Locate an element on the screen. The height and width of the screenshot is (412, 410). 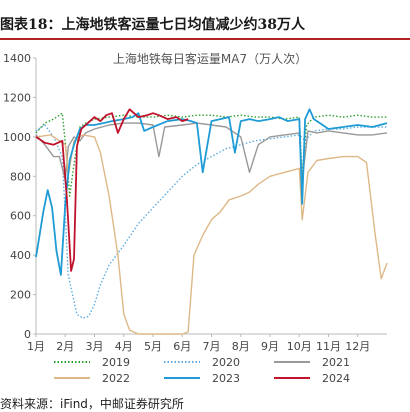
legend-label-2020: 2020 is located at coordinates (226, 362).